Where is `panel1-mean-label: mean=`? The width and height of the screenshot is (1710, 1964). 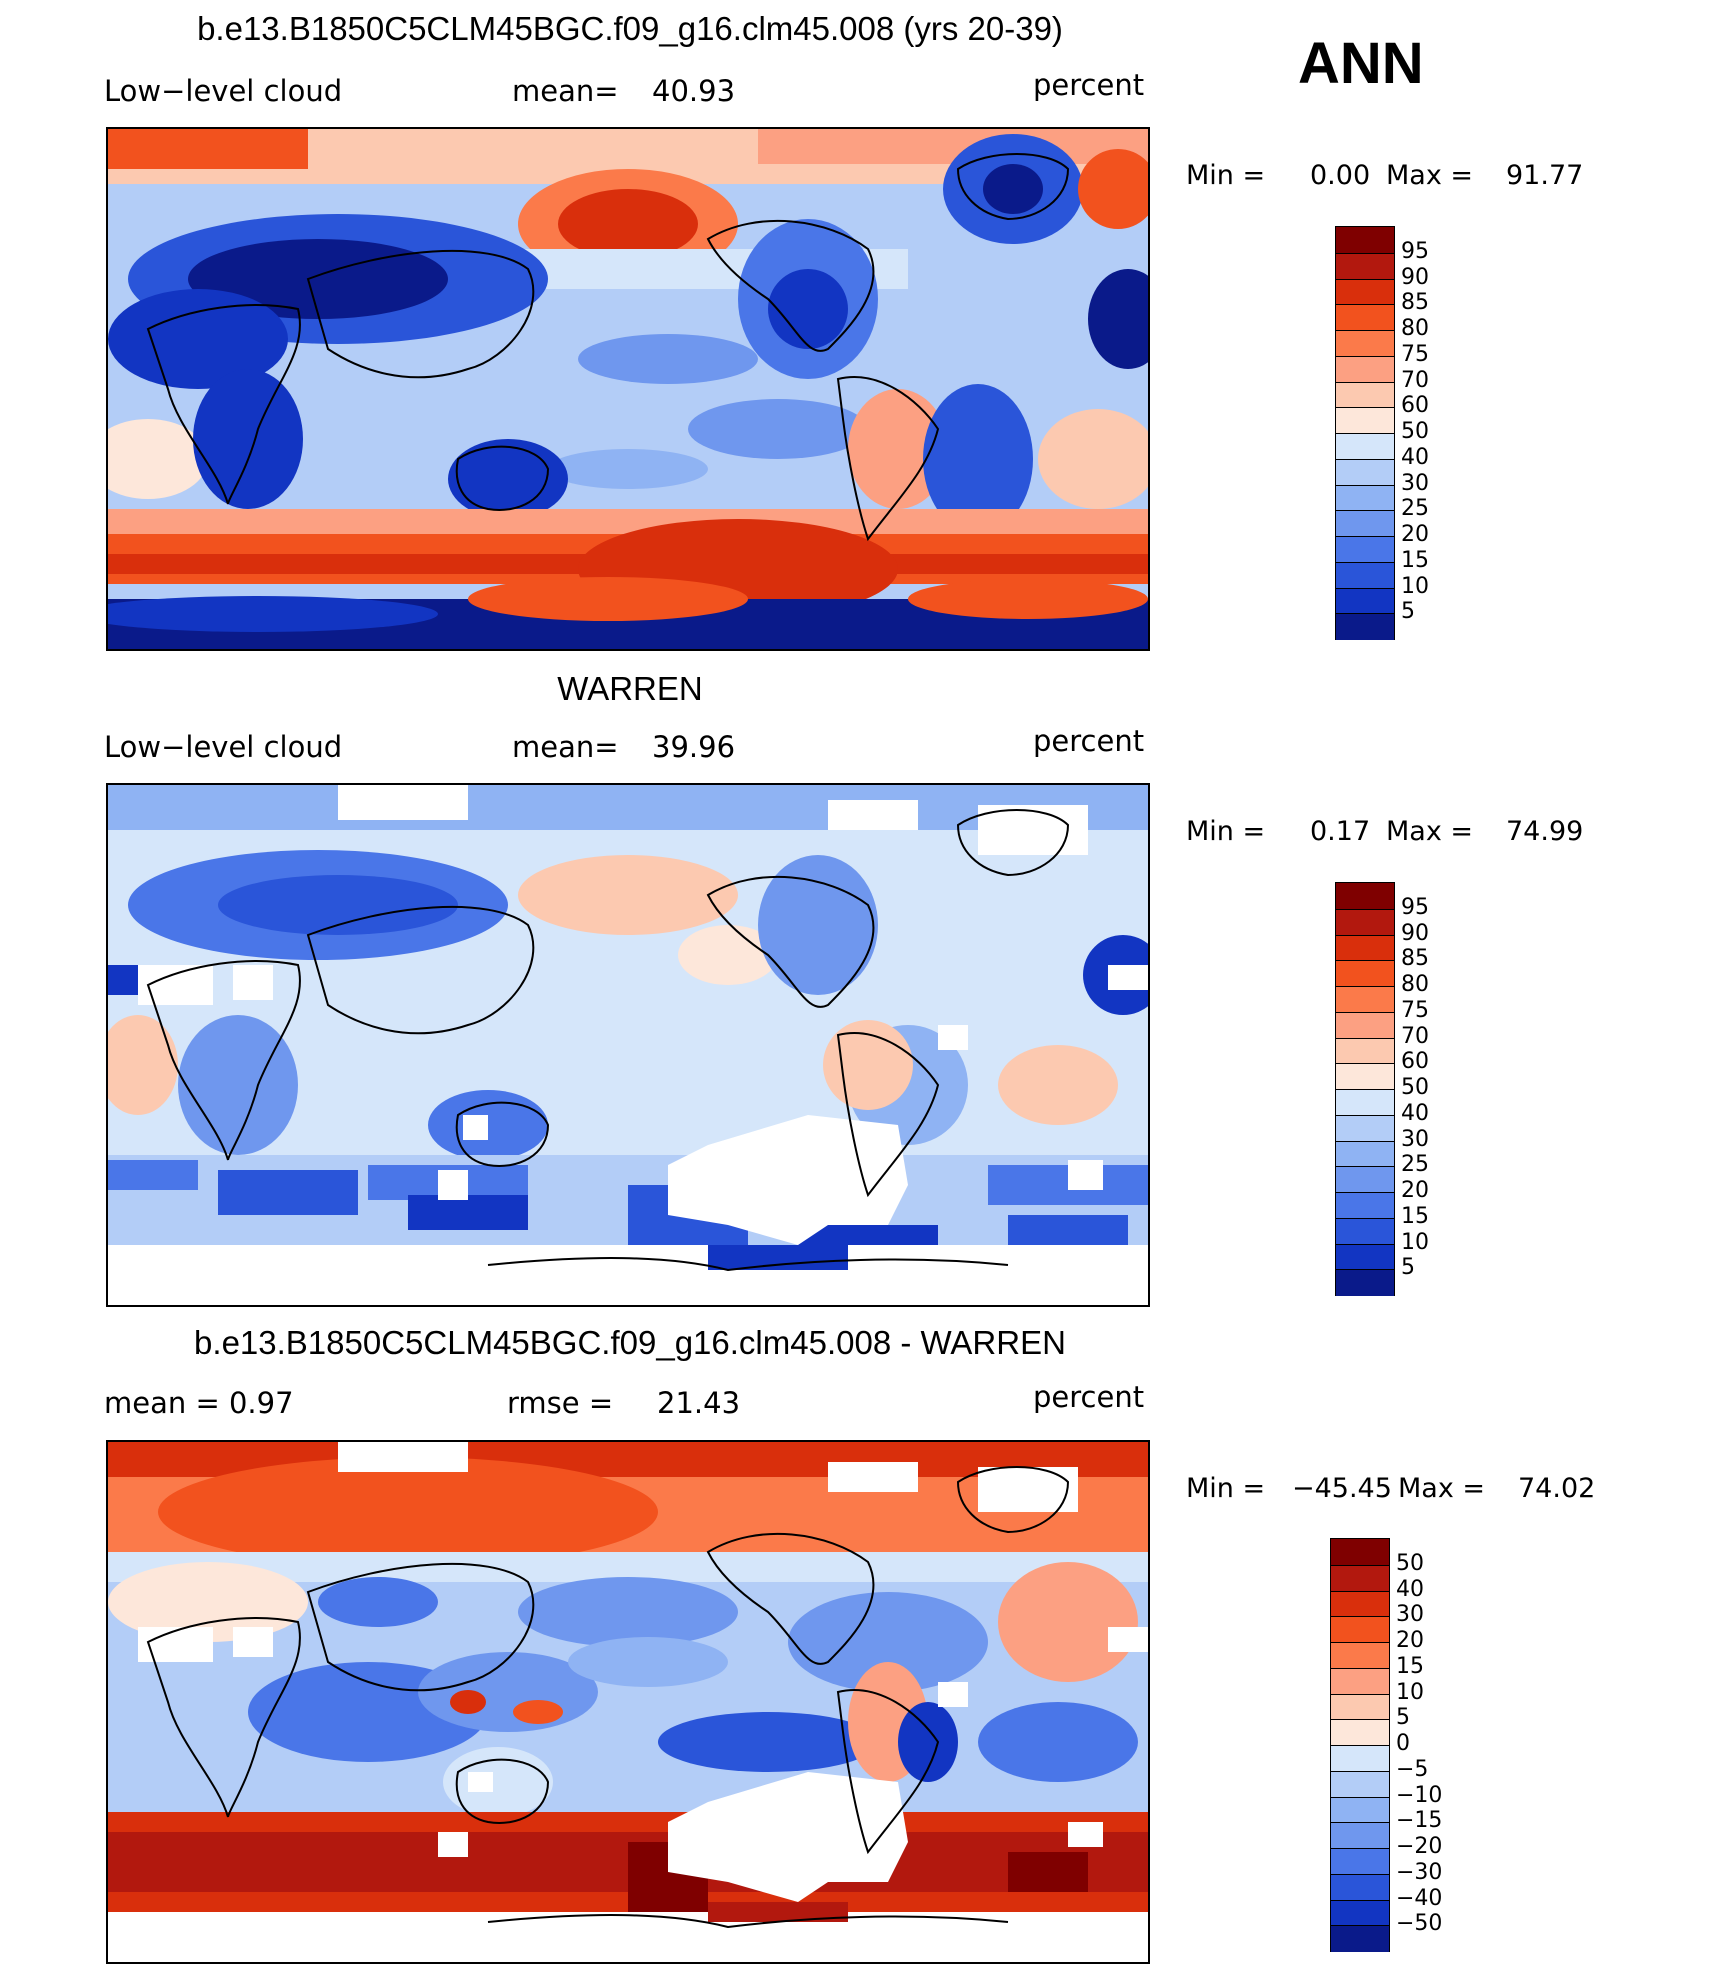
panel1-mean-label: mean= is located at coordinates (565, 91).